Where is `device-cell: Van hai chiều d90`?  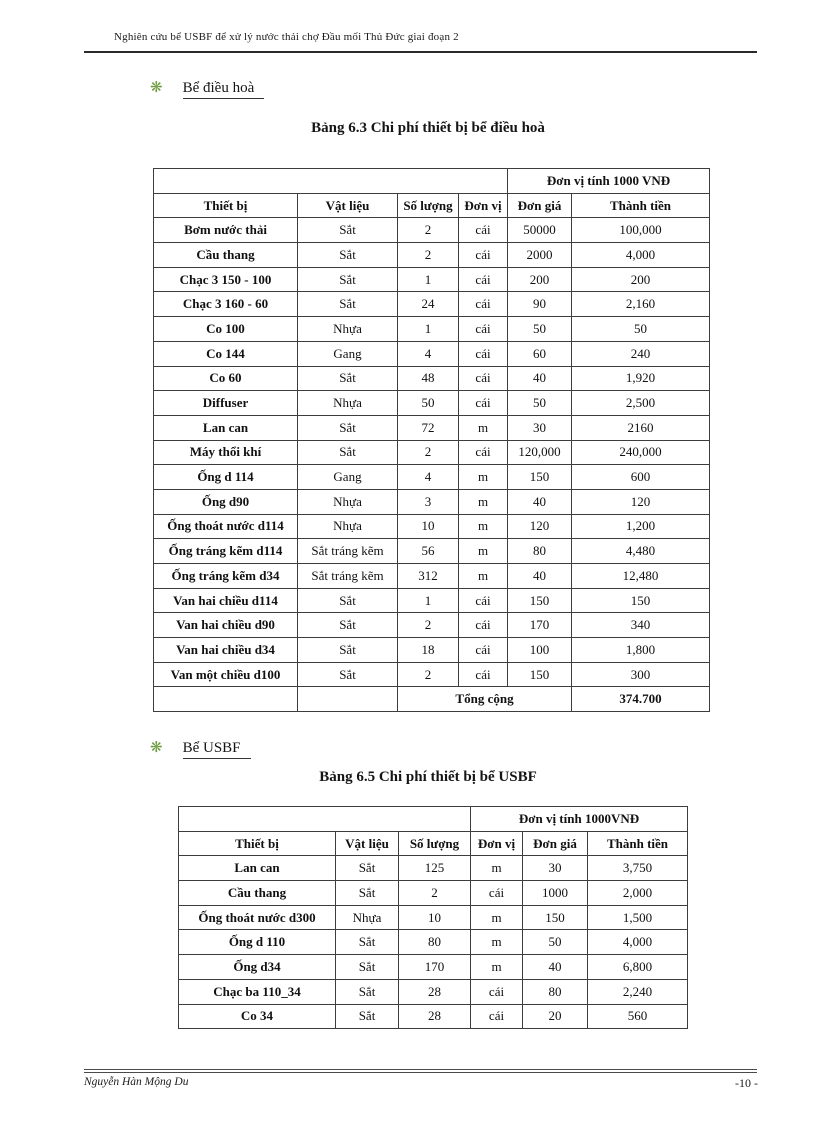
device-cell: Van hai chiều d90 is located at coordinates (225, 625).